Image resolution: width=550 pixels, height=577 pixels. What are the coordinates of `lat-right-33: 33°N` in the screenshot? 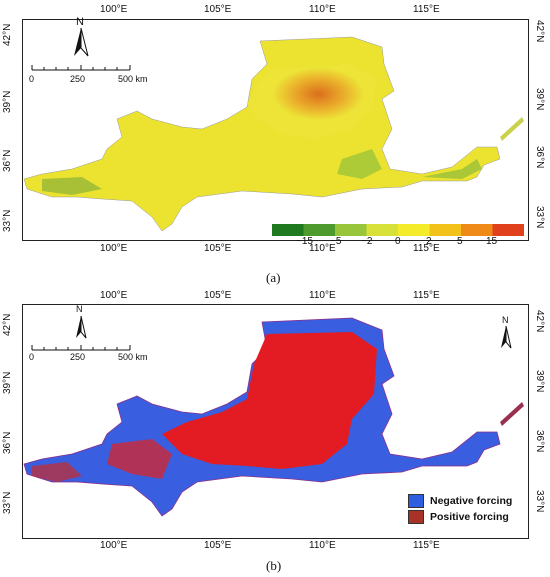 It's located at (539, 217).